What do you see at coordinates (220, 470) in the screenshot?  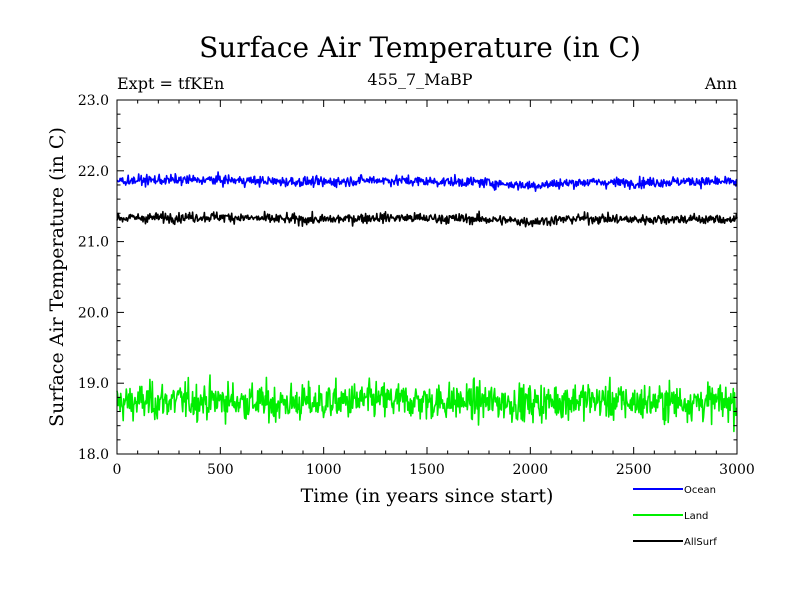 I see `x-tick-label: 500` at bounding box center [220, 470].